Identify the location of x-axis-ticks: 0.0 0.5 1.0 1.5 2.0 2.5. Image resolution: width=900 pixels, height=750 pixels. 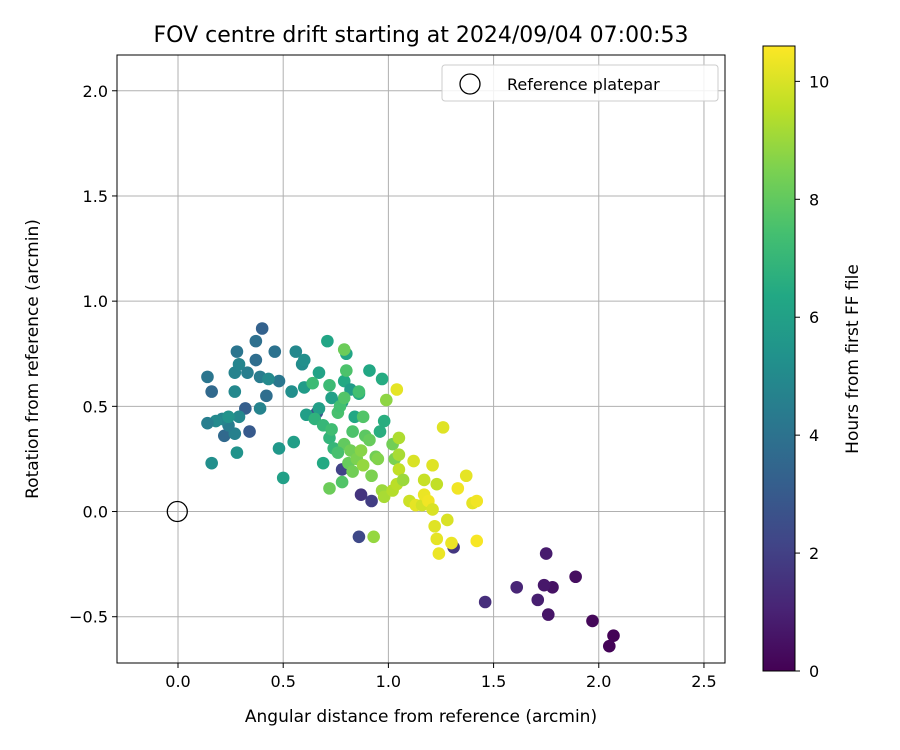
(441, 677).